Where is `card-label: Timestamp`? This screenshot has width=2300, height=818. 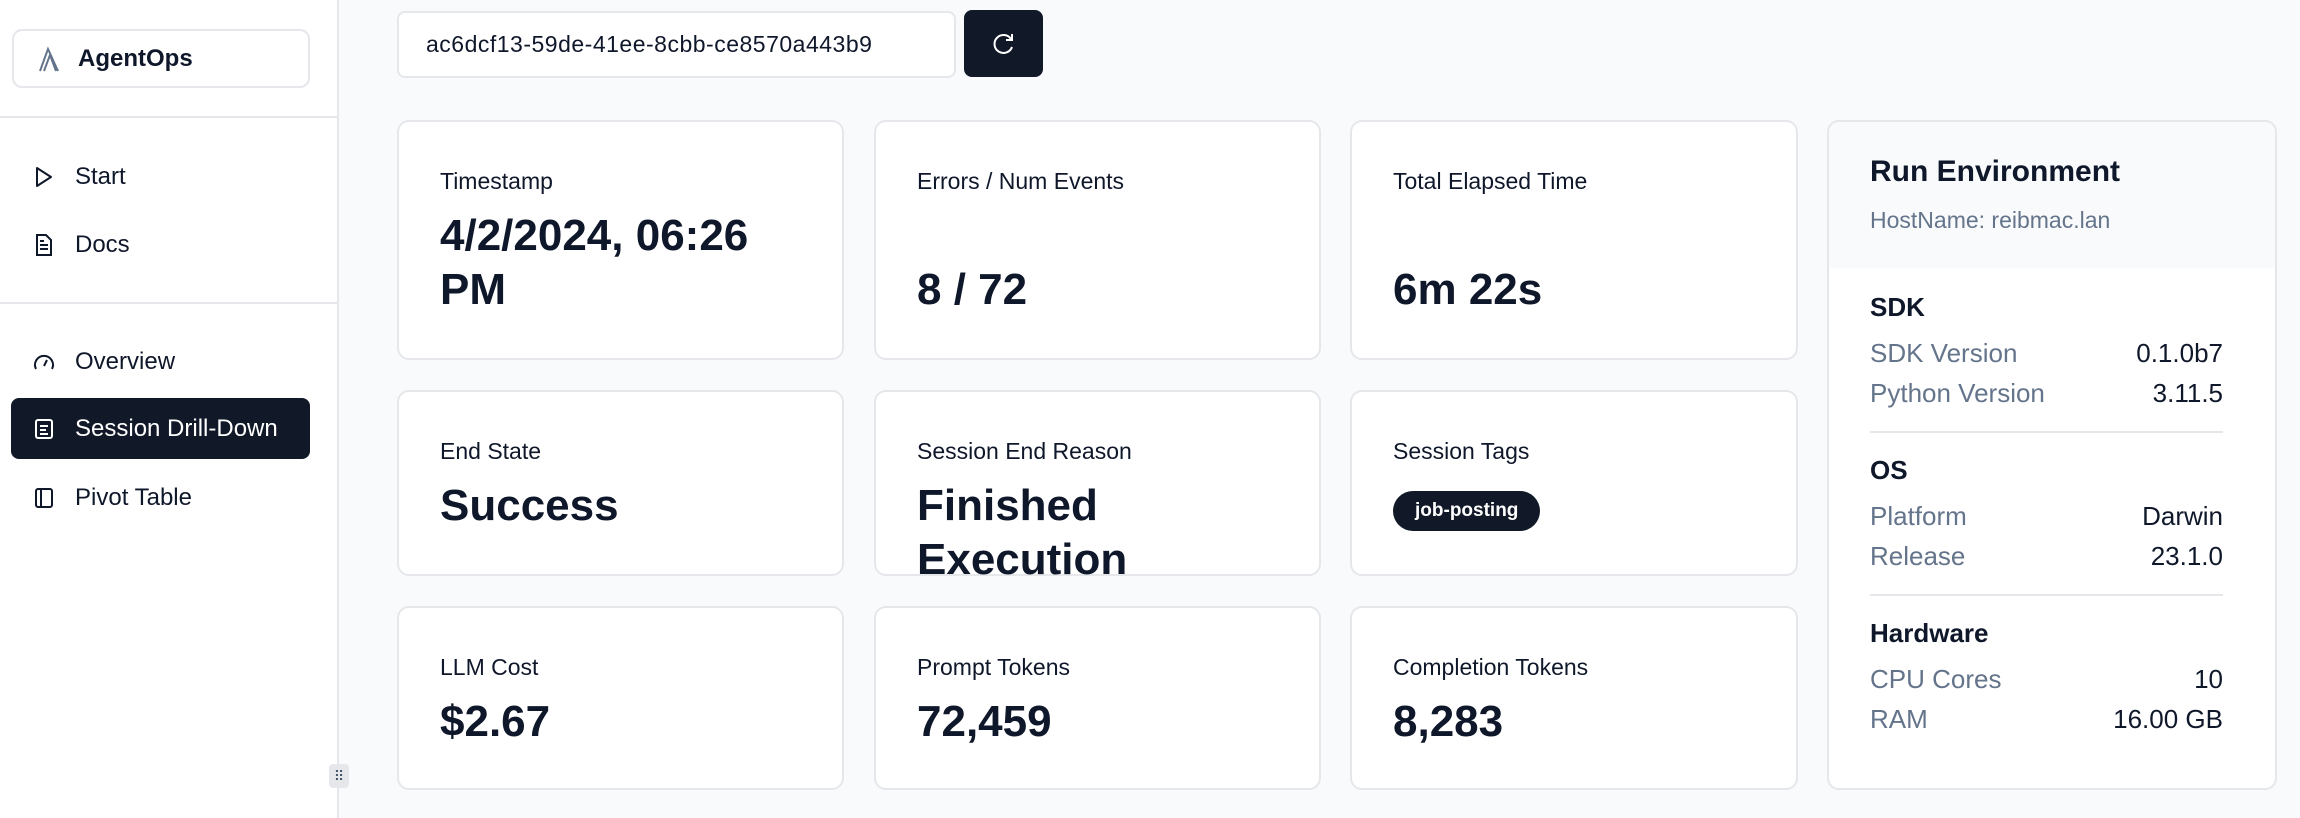 card-label: Timestamp is located at coordinates (496, 181).